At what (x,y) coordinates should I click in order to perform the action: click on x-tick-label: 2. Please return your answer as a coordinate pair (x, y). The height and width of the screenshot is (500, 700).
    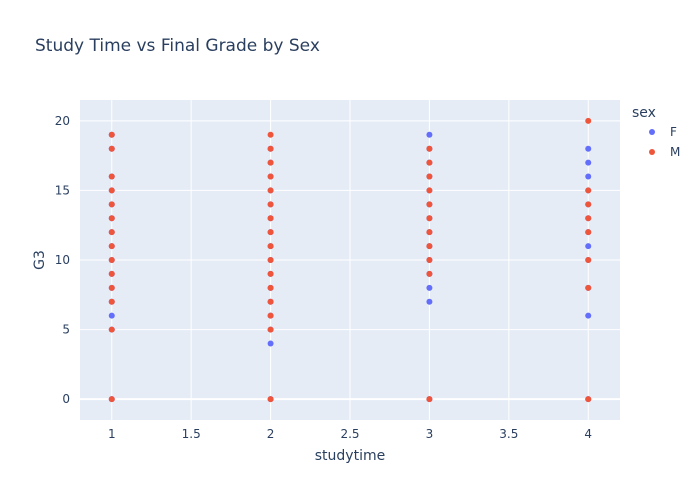
    Looking at the image, I should click on (271, 434).